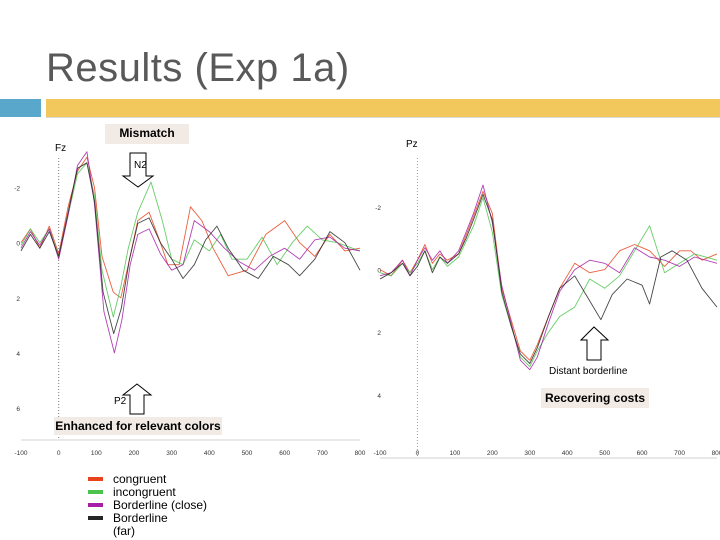 This screenshot has height=540, width=720. What do you see at coordinates (120, 401) in the screenshot?
I see `p2-label: P2` at bounding box center [120, 401].